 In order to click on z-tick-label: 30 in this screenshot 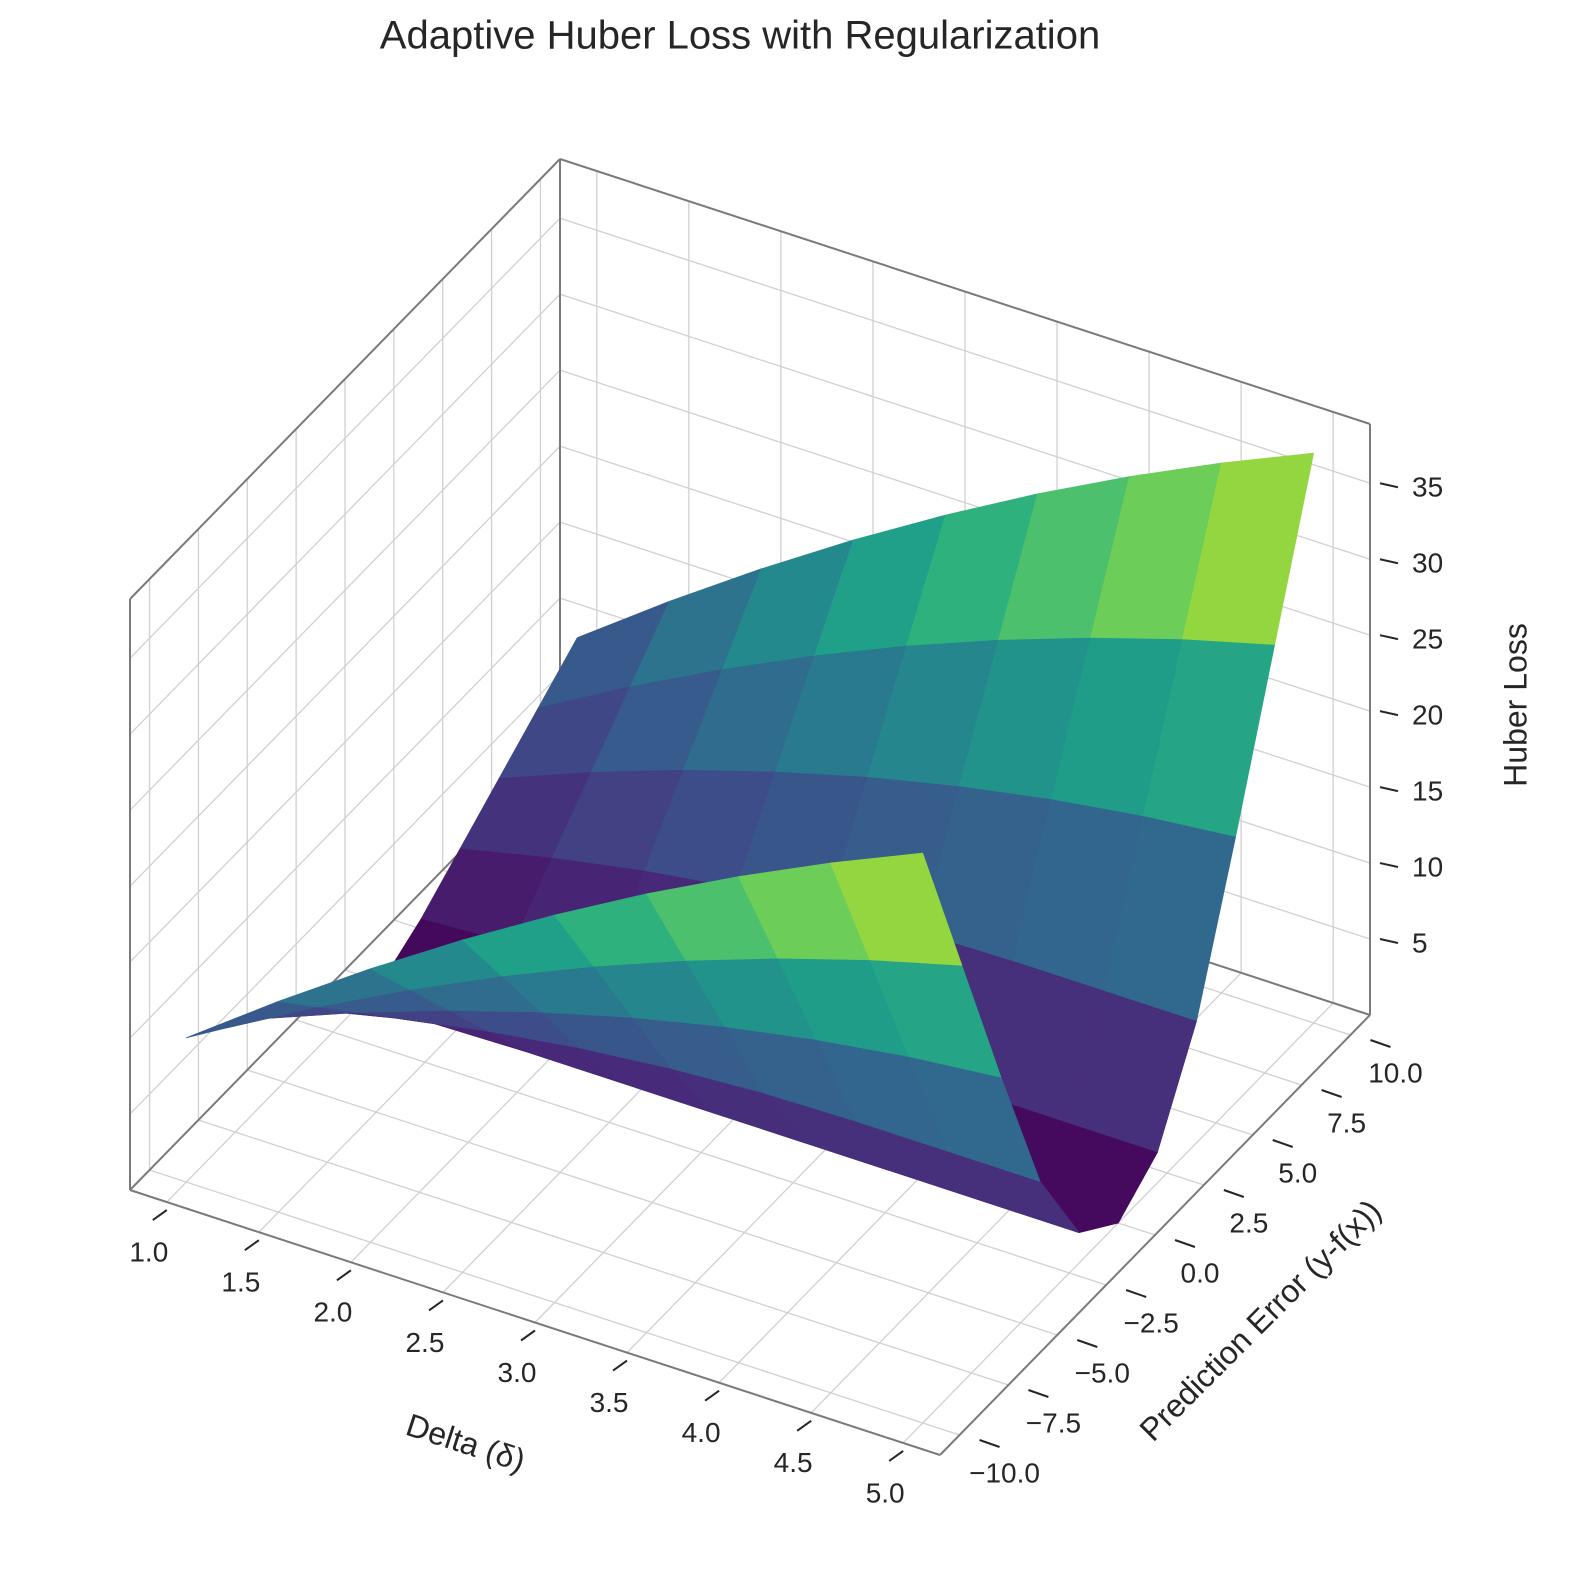, I will do `click(1427, 563)`.